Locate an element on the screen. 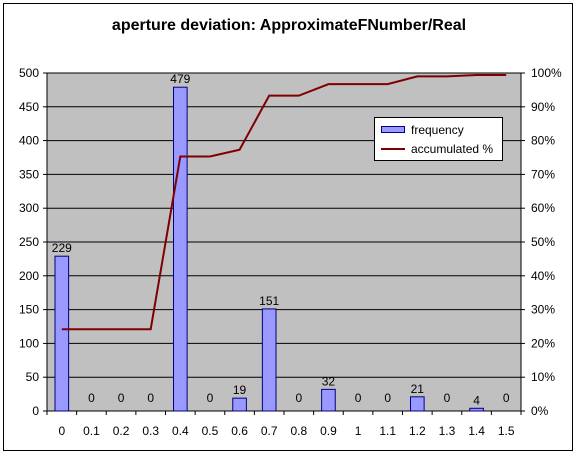 The width and height of the screenshot is (578, 457). x-tick-label: 0.9 is located at coordinates (328, 431).